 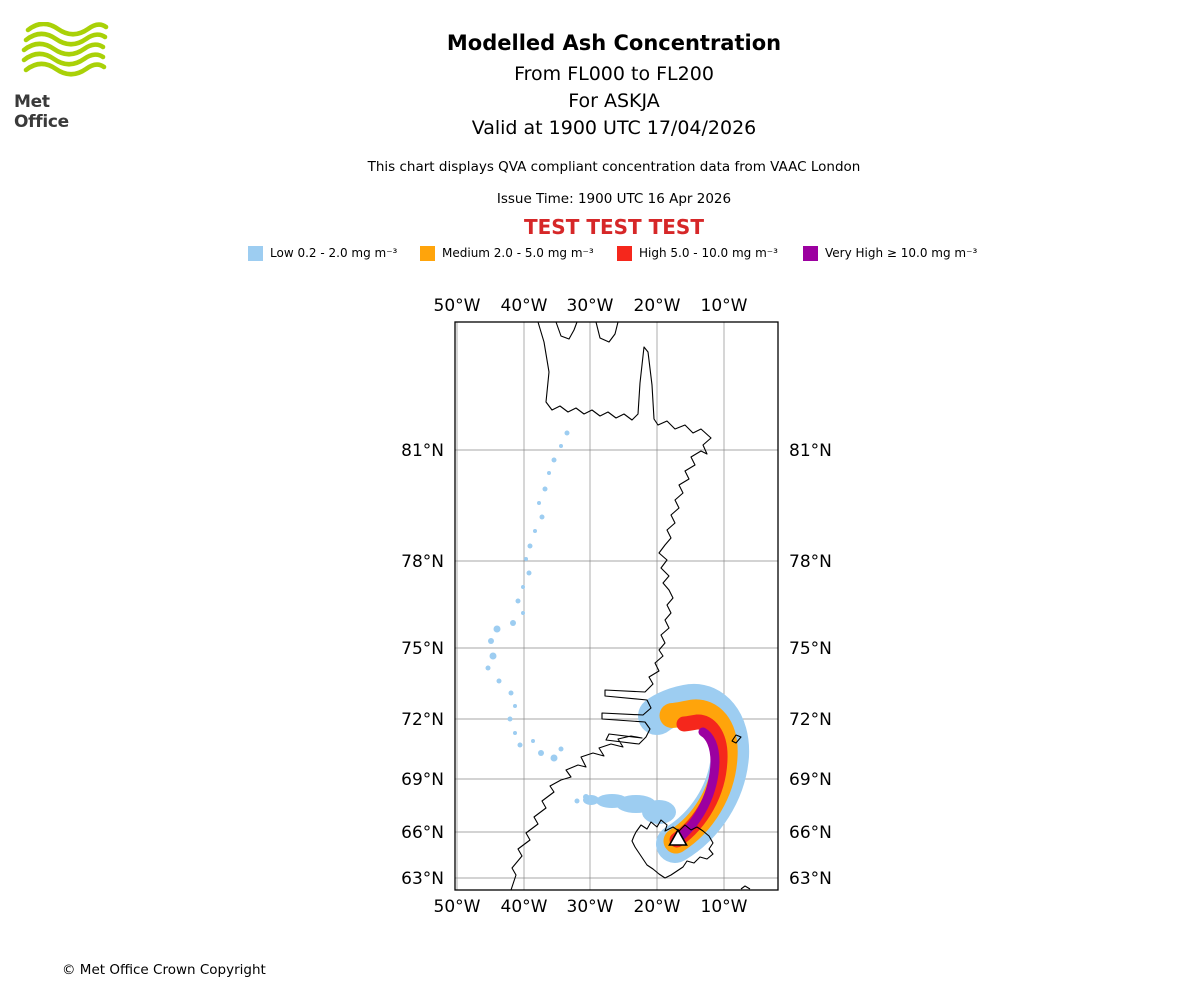 What do you see at coordinates (614, 199) in the screenshot?
I see `issue-time-line: Issue Time: 1900 UTC 16 Apr 2026` at bounding box center [614, 199].